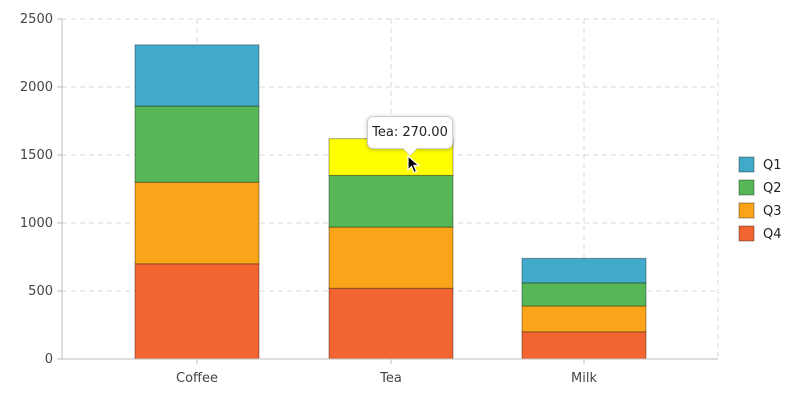  What do you see at coordinates (772, 234) in the screenshot?
I see `legend-label-q4: Q4` at bounding box center [772, 234].